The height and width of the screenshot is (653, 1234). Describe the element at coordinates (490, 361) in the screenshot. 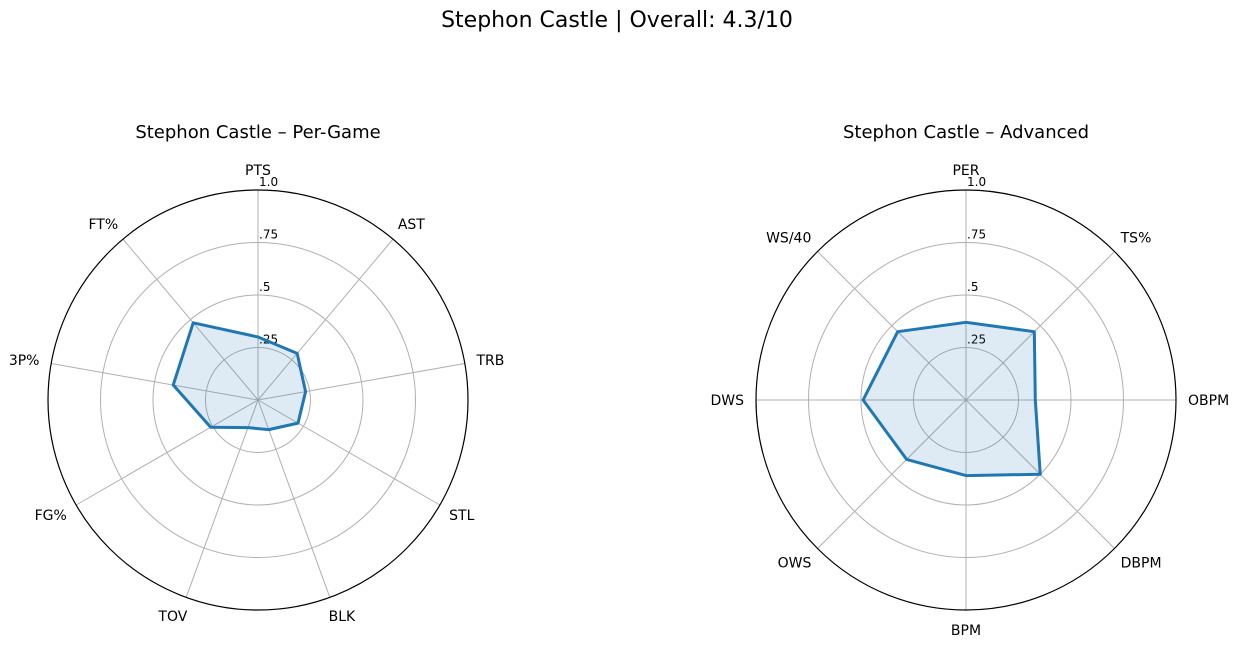

I see `axis-label-trb: TRB` at that location.